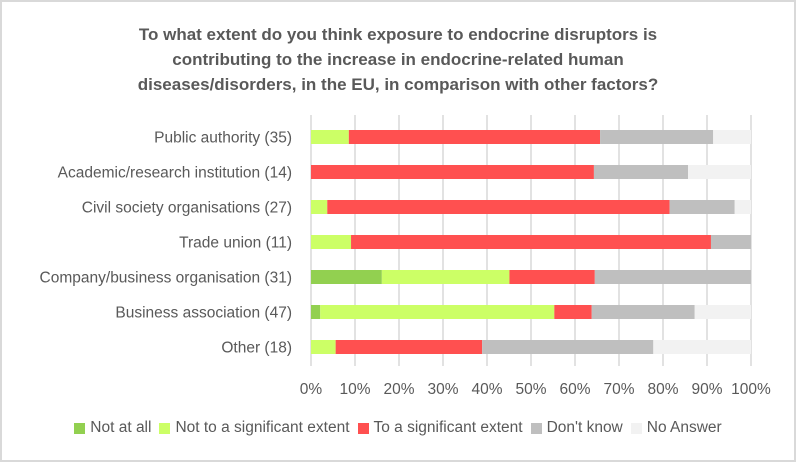 Image resolution: width=796 pixels, height=462 pixels. Describe the element at coordinates (574, 389) in the screenshot. I see `x-tick-label: 60%` at that location.